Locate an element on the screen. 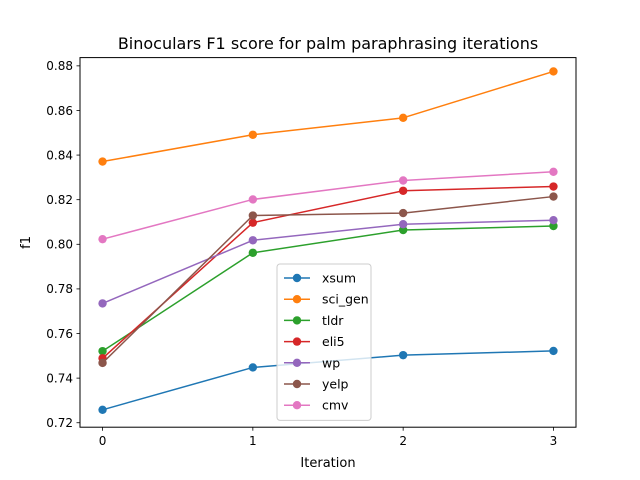  y-tick-label: 0.82 is located at coordinates (59, 200).